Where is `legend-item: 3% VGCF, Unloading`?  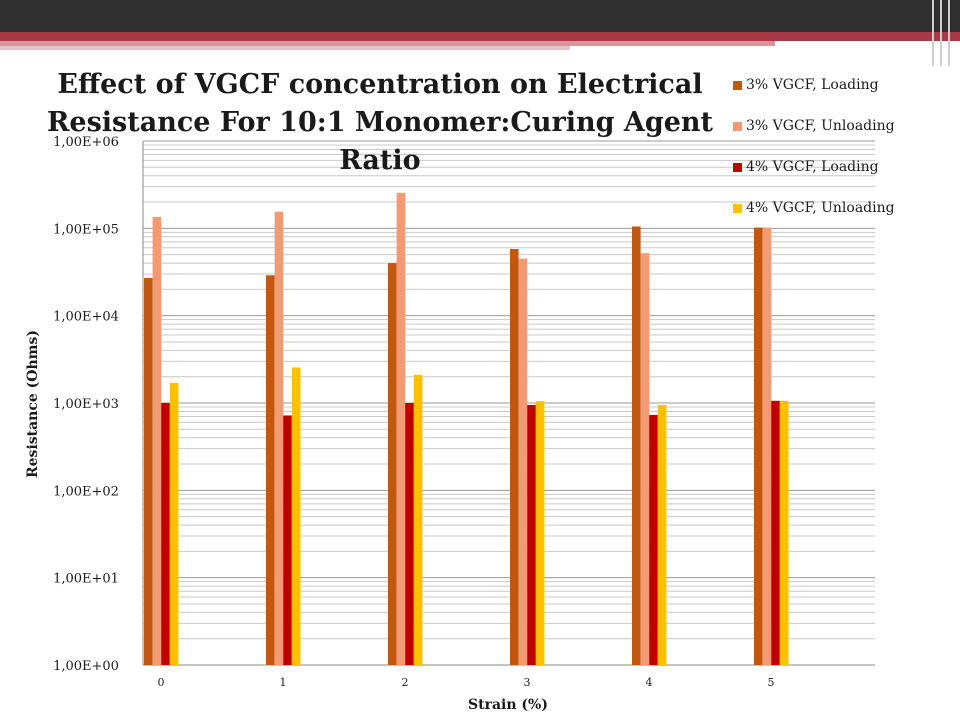
legend-item: 3% VGCF, Unloading is located at coordinates (814, 126).